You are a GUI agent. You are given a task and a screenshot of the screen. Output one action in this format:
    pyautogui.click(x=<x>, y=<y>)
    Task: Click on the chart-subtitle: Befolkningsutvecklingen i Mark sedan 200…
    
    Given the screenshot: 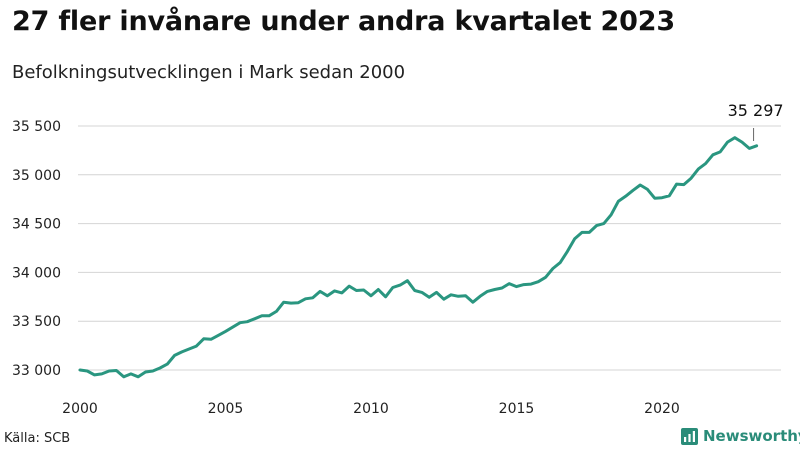 What is the action you would take?
    pyautogui.click(x=209, y=72)
    